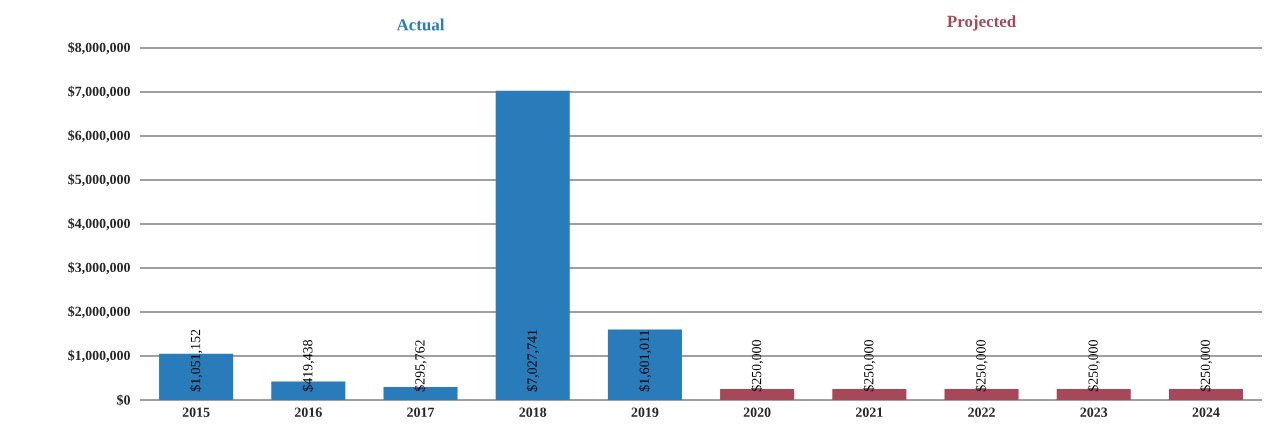 The image size is (1268, 447). What do you see at coordinates (757, 412) in the screenshot?
I see `x-tick-label: 2020` at bounding box center [757, 412].